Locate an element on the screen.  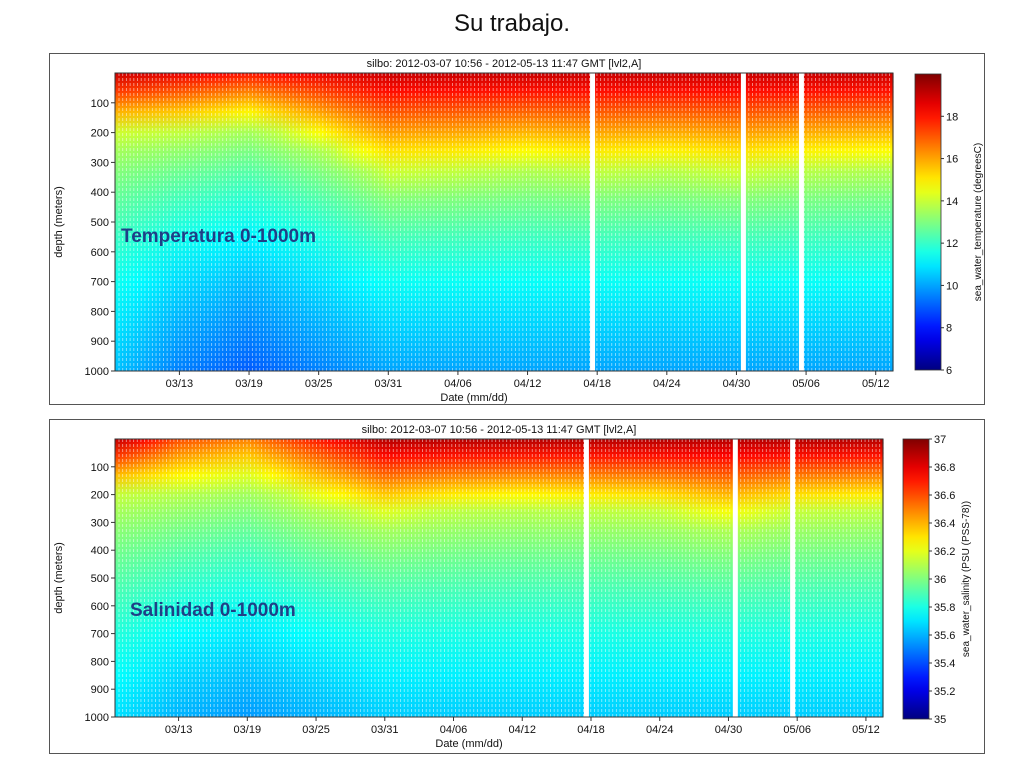
salinity-y-tick-label: 500 is located at coordinates (100, 579).